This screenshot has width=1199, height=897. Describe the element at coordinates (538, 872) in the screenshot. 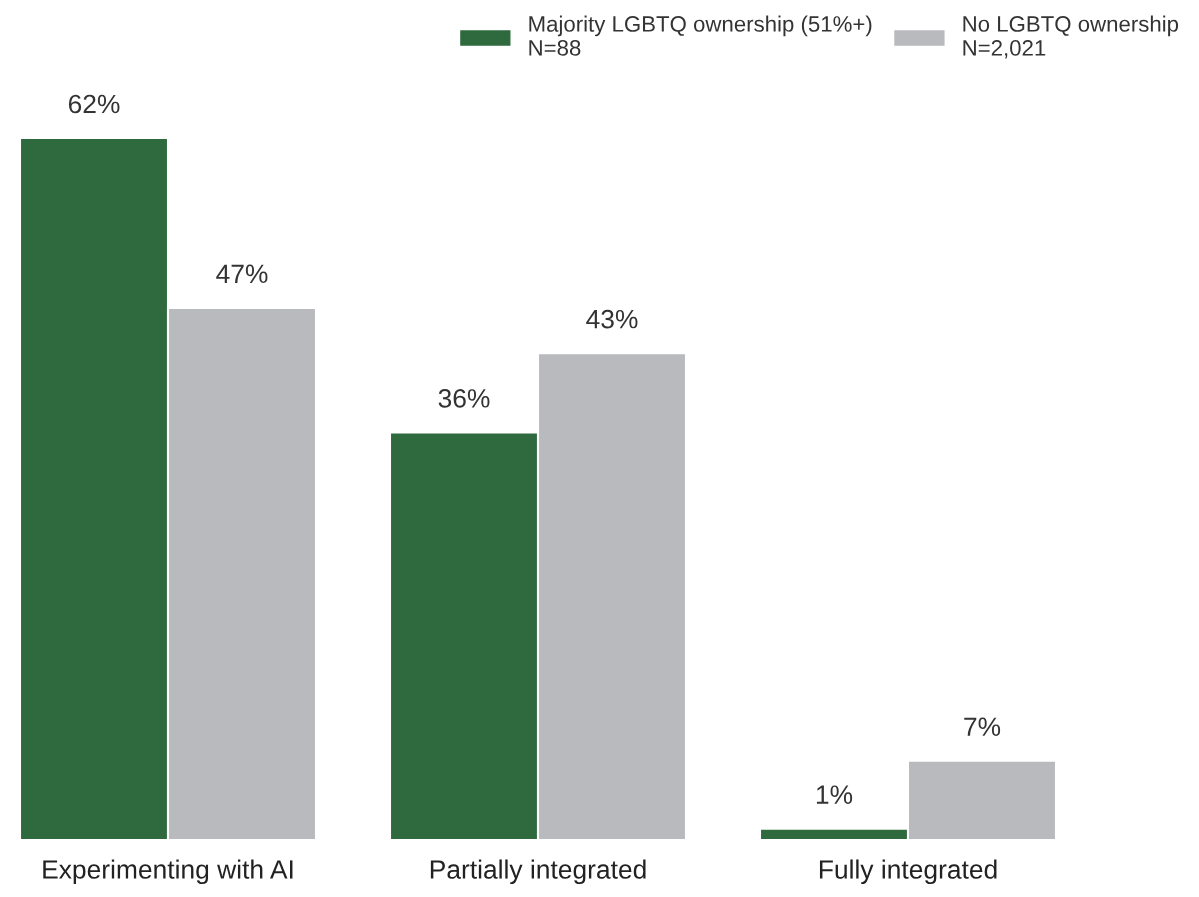

I see `x-tick-label: Partially integrated` at that location.